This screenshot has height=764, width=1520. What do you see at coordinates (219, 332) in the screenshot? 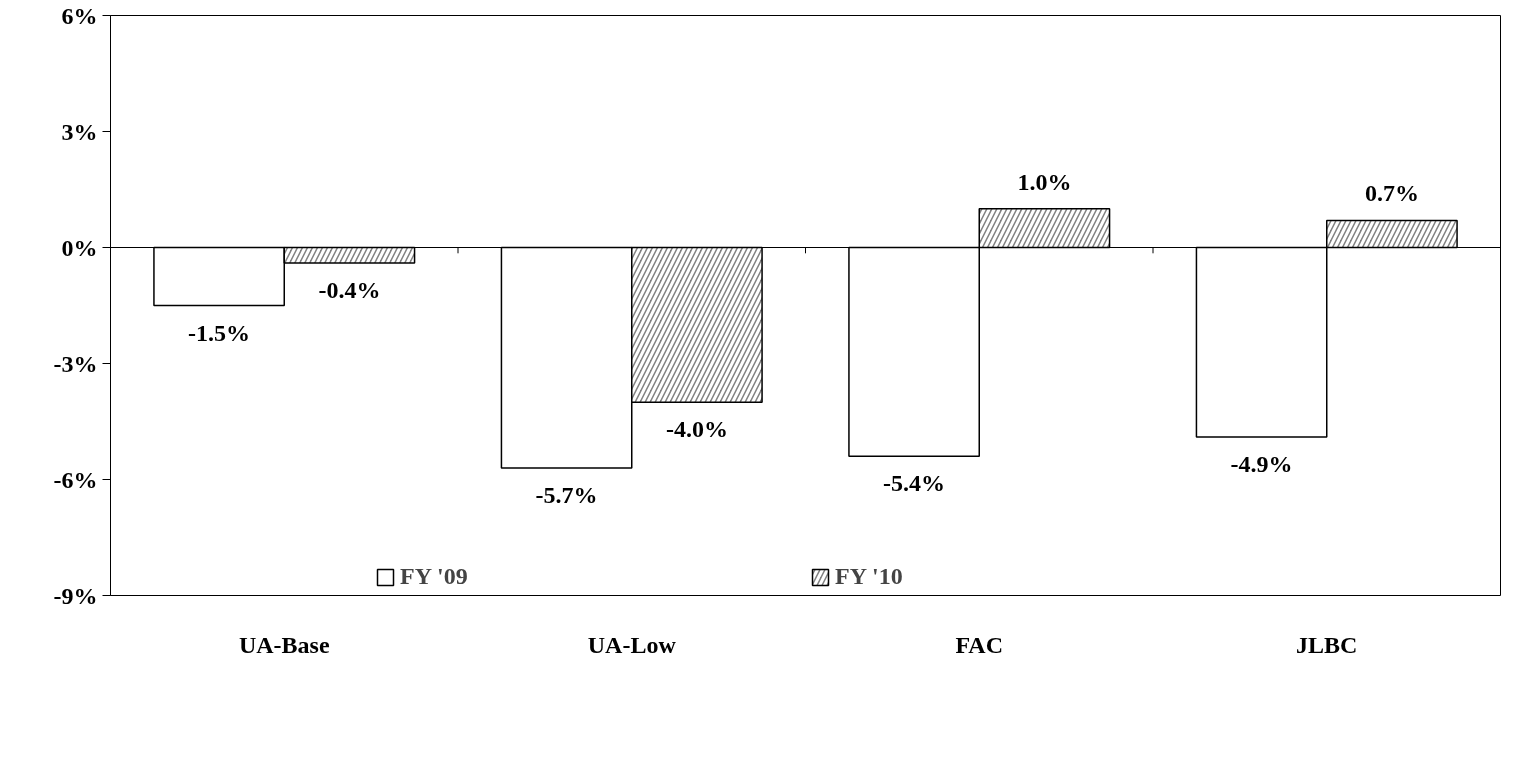
I see `data-label: -1.5%` at bounding box center [219, 332].